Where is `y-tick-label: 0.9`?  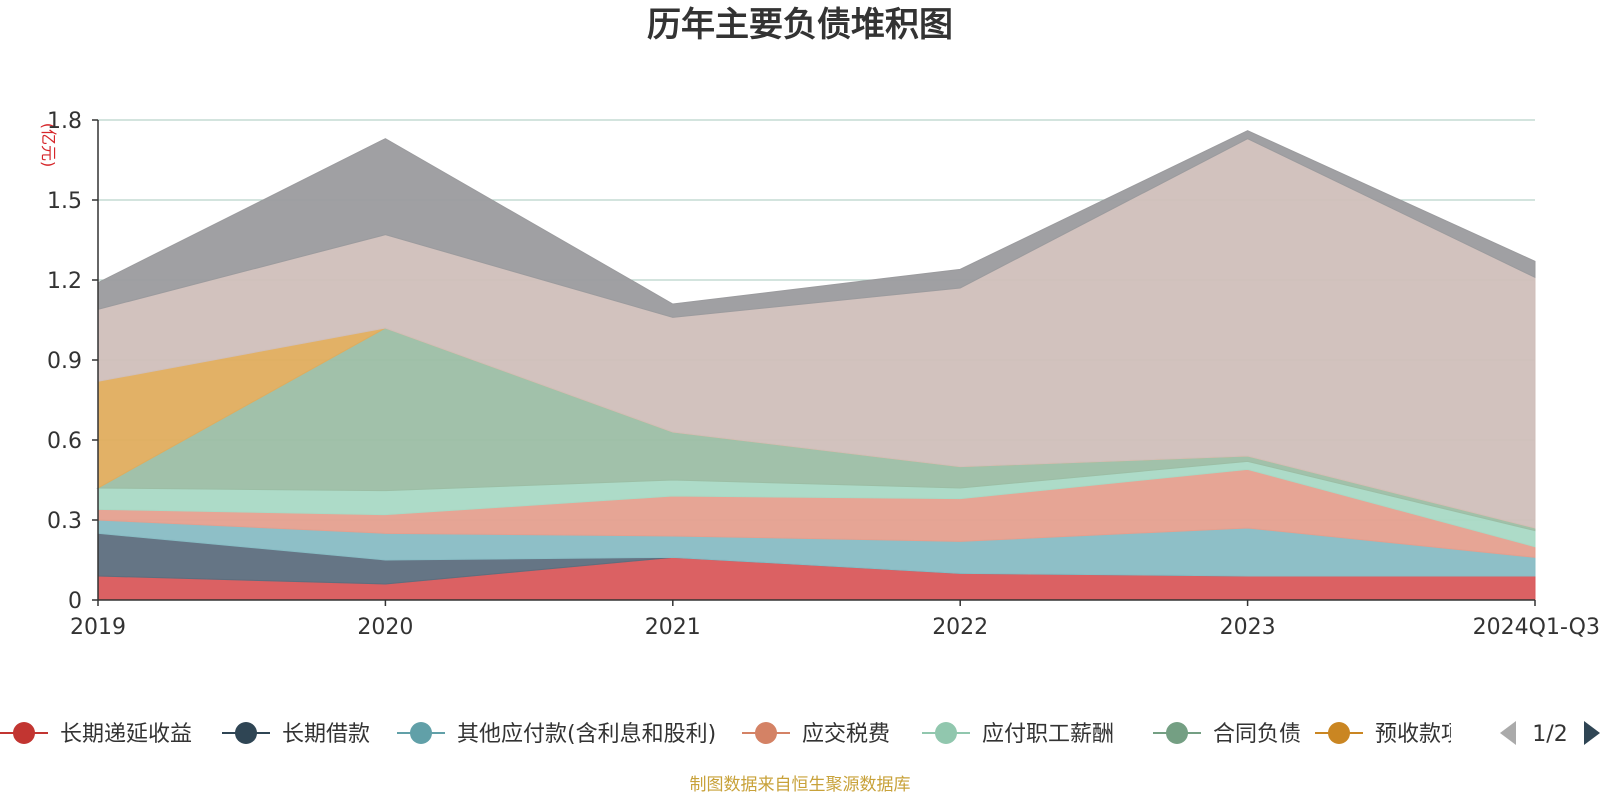
y-tick-label: 0.9 is located at coordinates (64, 361).